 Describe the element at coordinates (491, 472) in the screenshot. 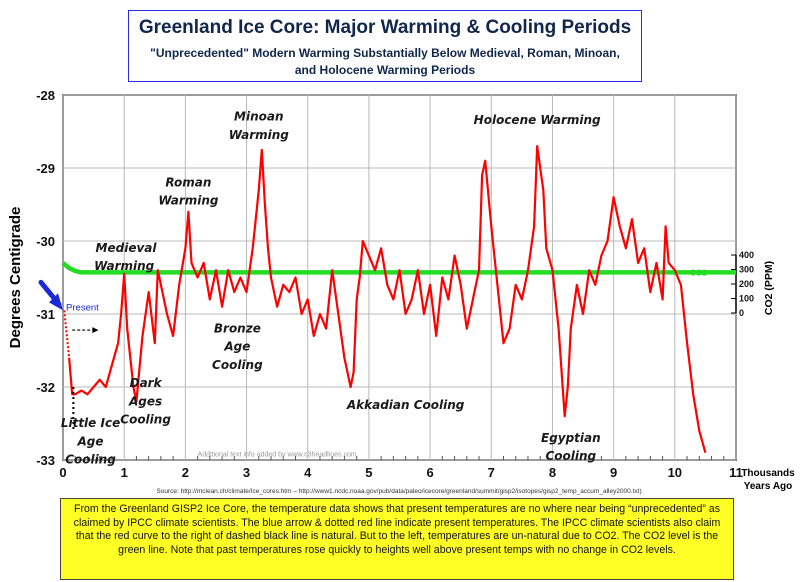

I see `x-tick-label: 7` at that location.